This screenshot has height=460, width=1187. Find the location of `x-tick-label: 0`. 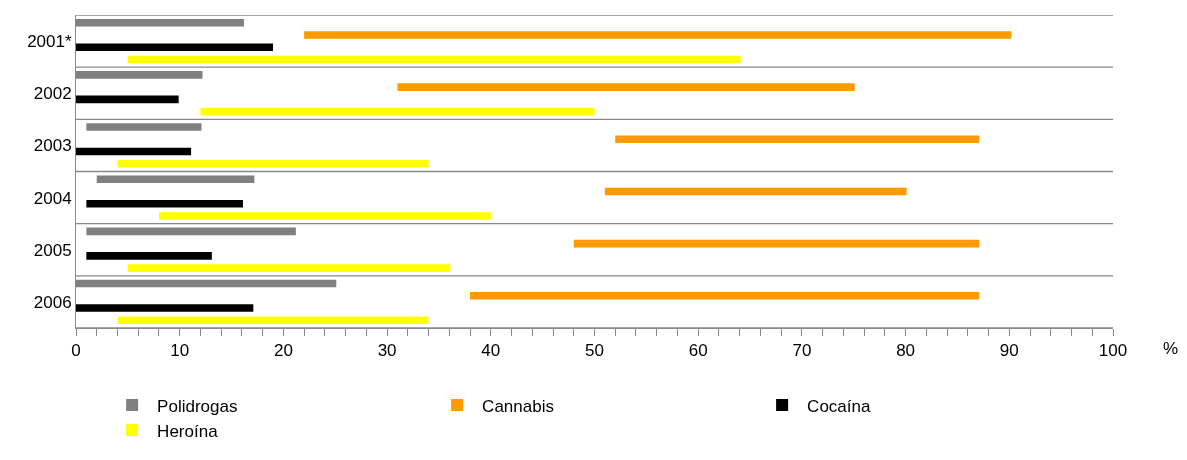

x-tick-label: 0 is located at coordinates (76, 351).